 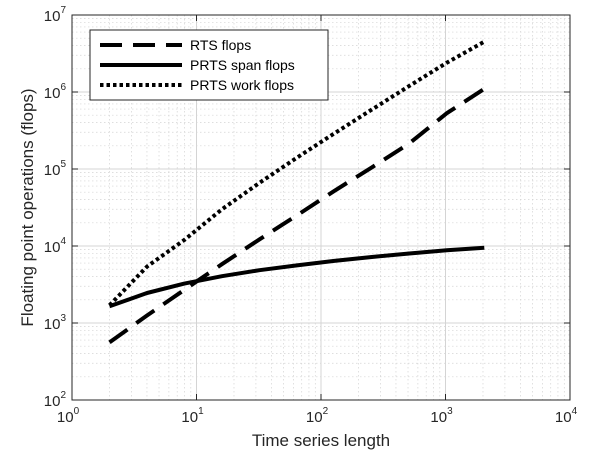 I want to click on y-tick-exponent: 5, so click(x=63, y=164).